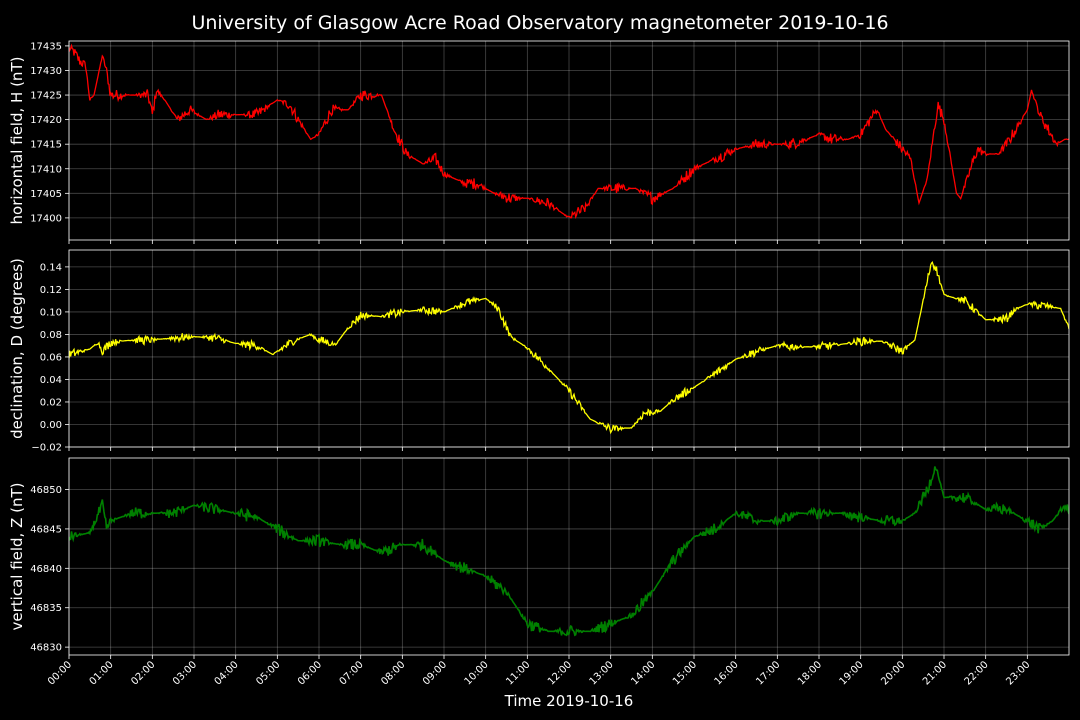 The image size is (1080, 720). I want to click on x-tick-label: 08:00, so click(393, 673).